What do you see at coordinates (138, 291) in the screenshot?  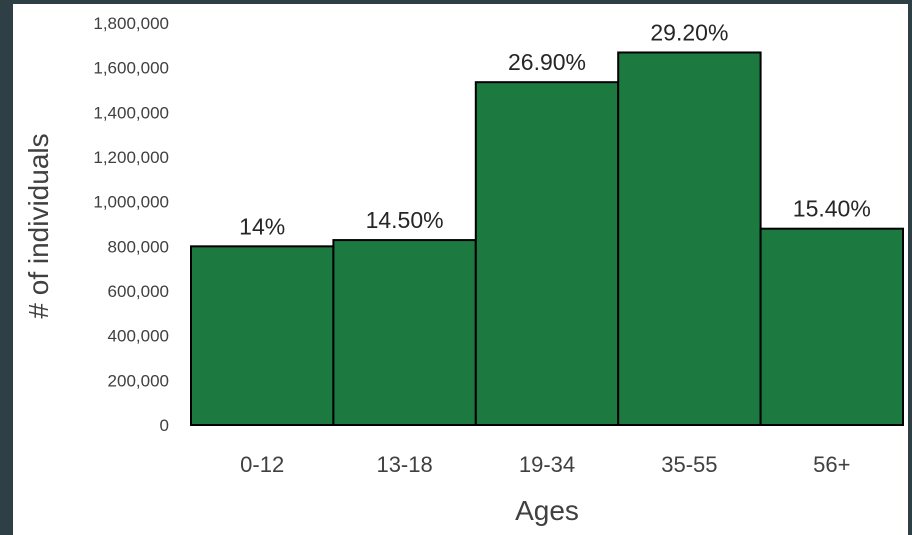 I see `y-tick-label: 600,000` at bounding box center [138, 291].